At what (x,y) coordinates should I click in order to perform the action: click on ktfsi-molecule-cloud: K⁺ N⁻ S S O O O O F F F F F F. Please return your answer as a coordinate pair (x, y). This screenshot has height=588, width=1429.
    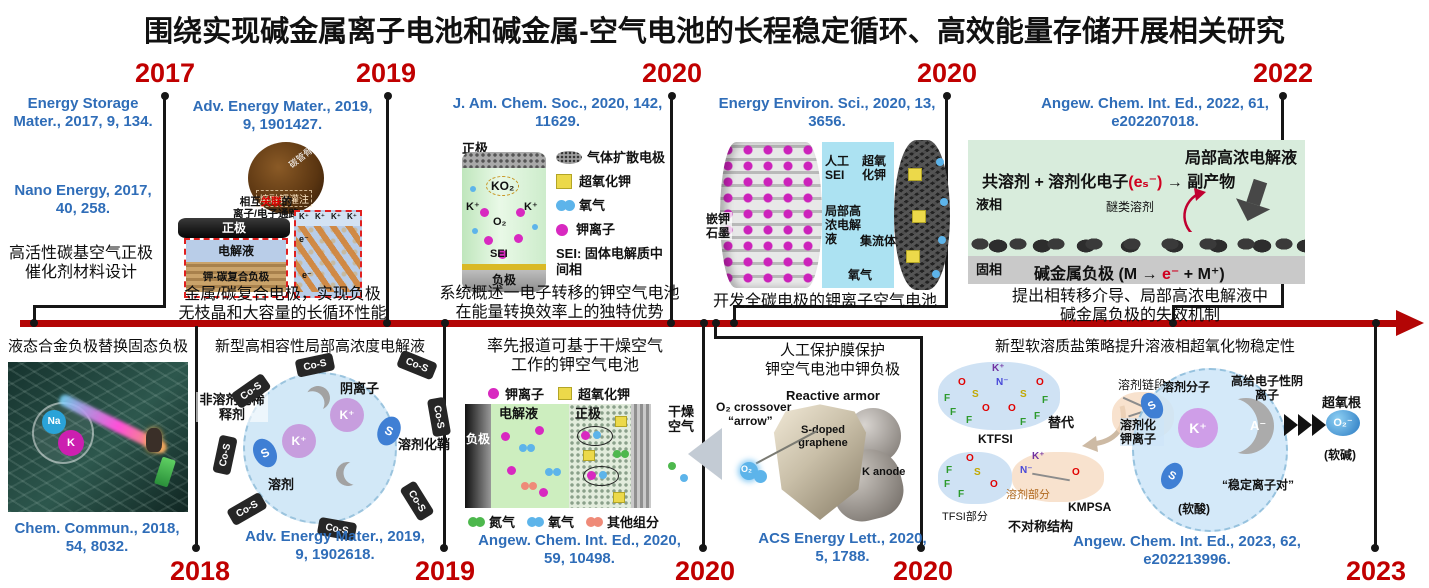
    Looking at the image, I should click on (999, 396).